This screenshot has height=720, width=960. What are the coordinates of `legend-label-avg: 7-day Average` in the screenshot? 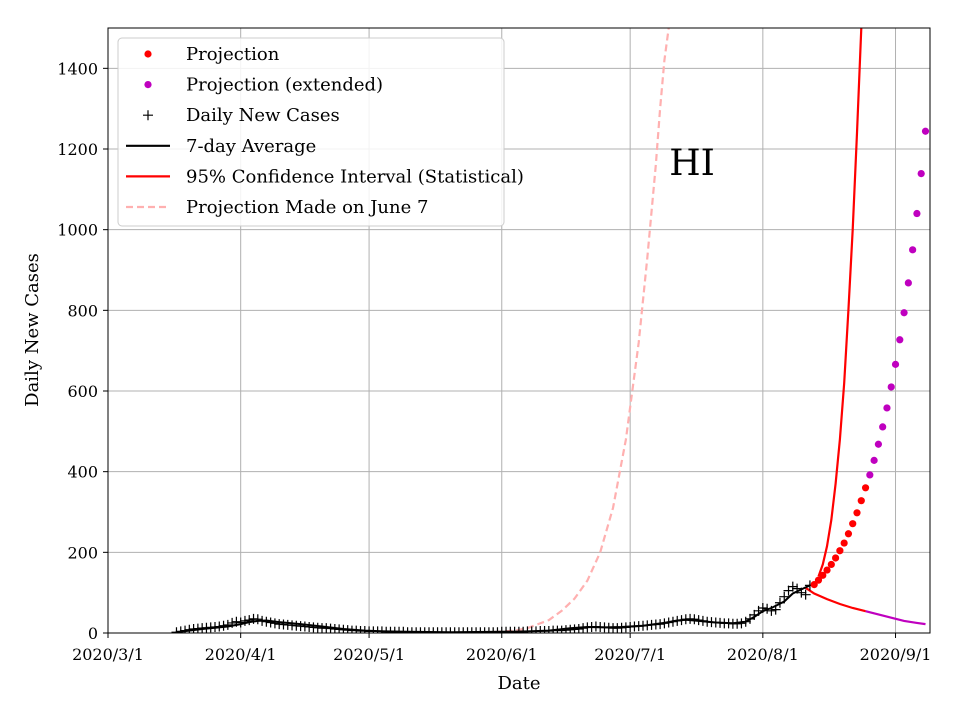 It's located at (251, 146).